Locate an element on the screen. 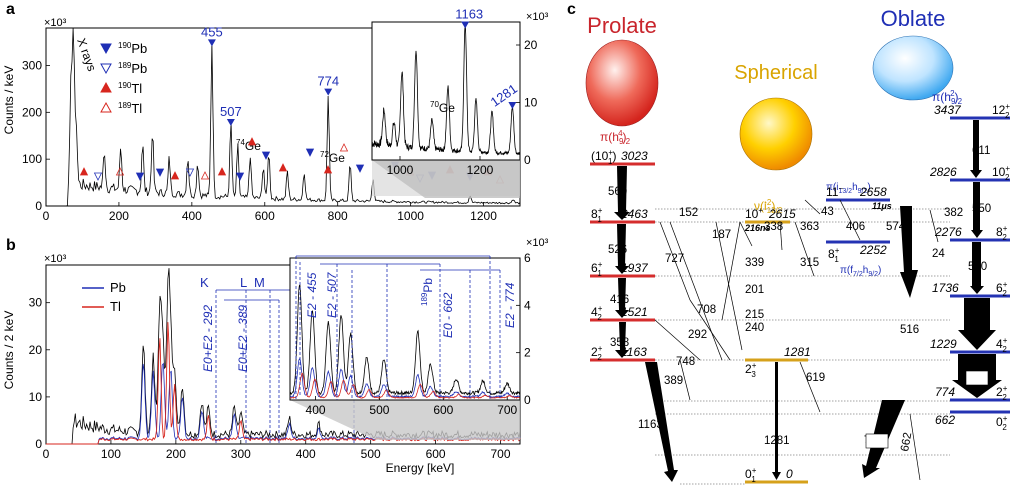 The height and width of the screenshot is (485, 1024). svg-text:8+2: 8+ 2 is located at coordinates (1002, 233).